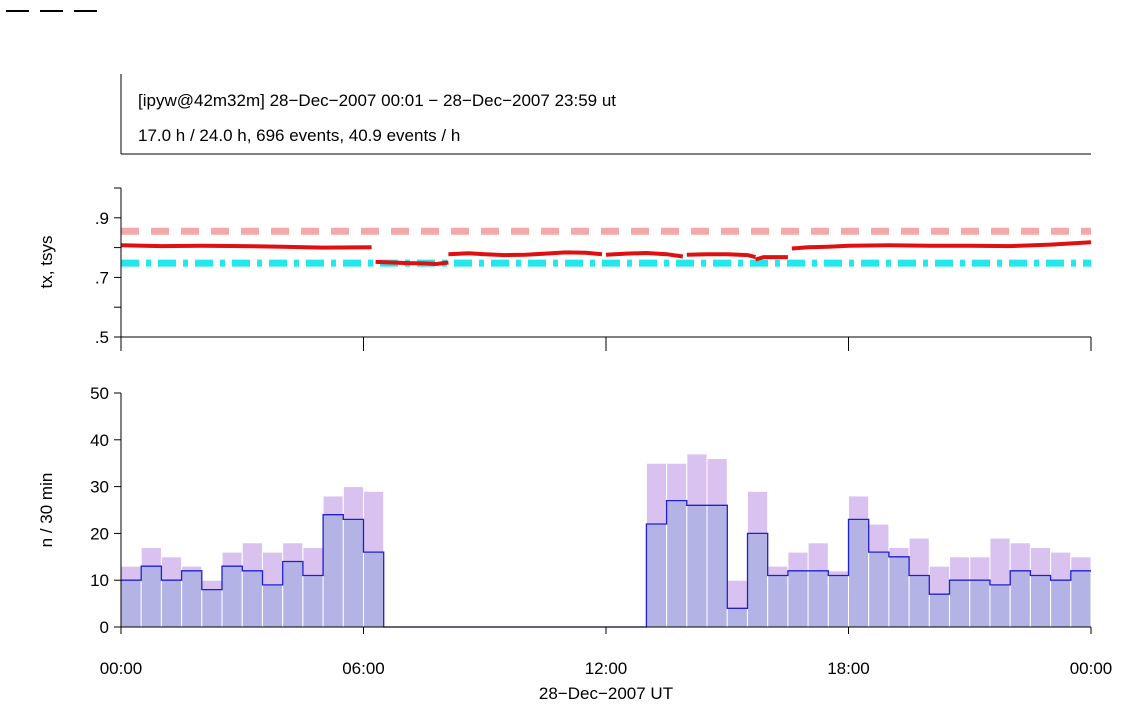 Image resolution: width=1126 pixels, height=710 pixels. What do you see at coordinates (99, 440) in the screenshot?
I see `histogram-ytick-label: 40` at bounding box center [99, 440].